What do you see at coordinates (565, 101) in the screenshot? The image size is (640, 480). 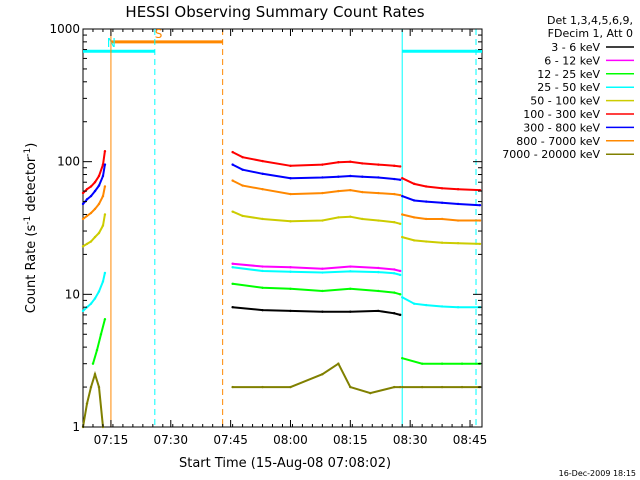 I see `legend-label: 50 - 100 keV` at bounding box center [565, 101].